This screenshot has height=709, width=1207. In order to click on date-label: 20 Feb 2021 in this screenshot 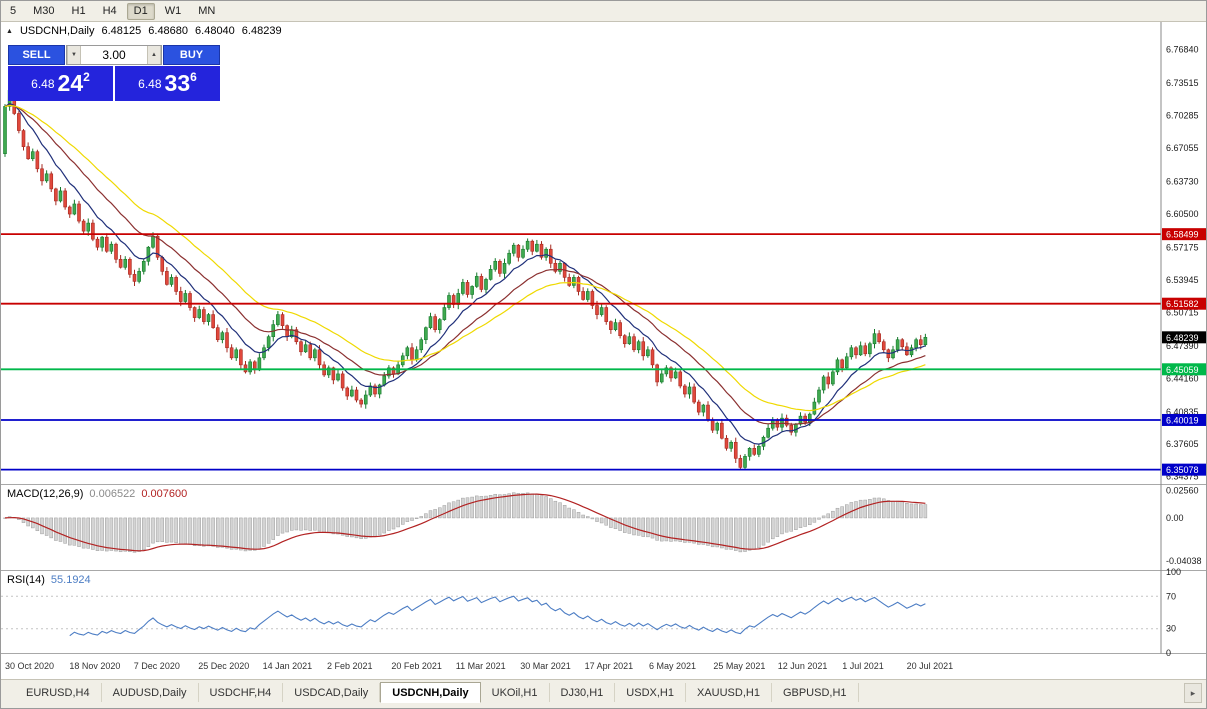, I will do `click(416, 666)`.